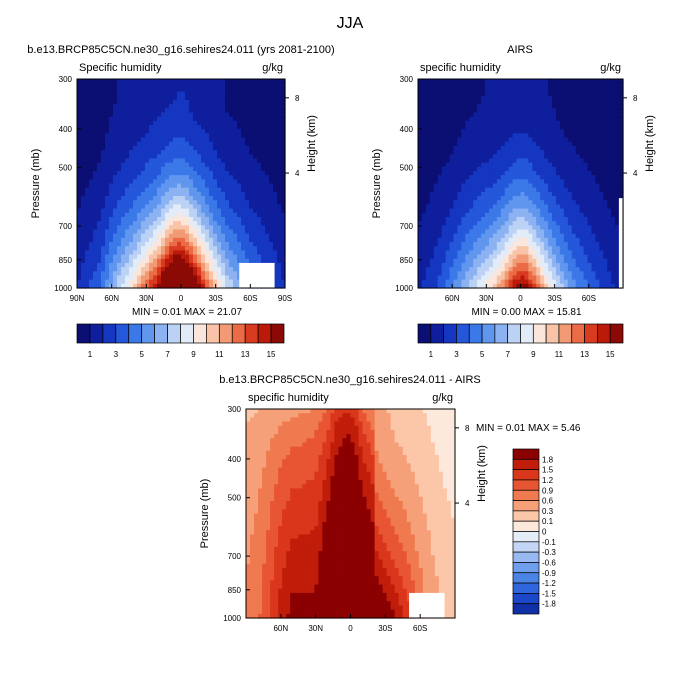 The width and height of the screenshot is (700, 700). I want to click on xtick-label: 30S, so click(216, 298).